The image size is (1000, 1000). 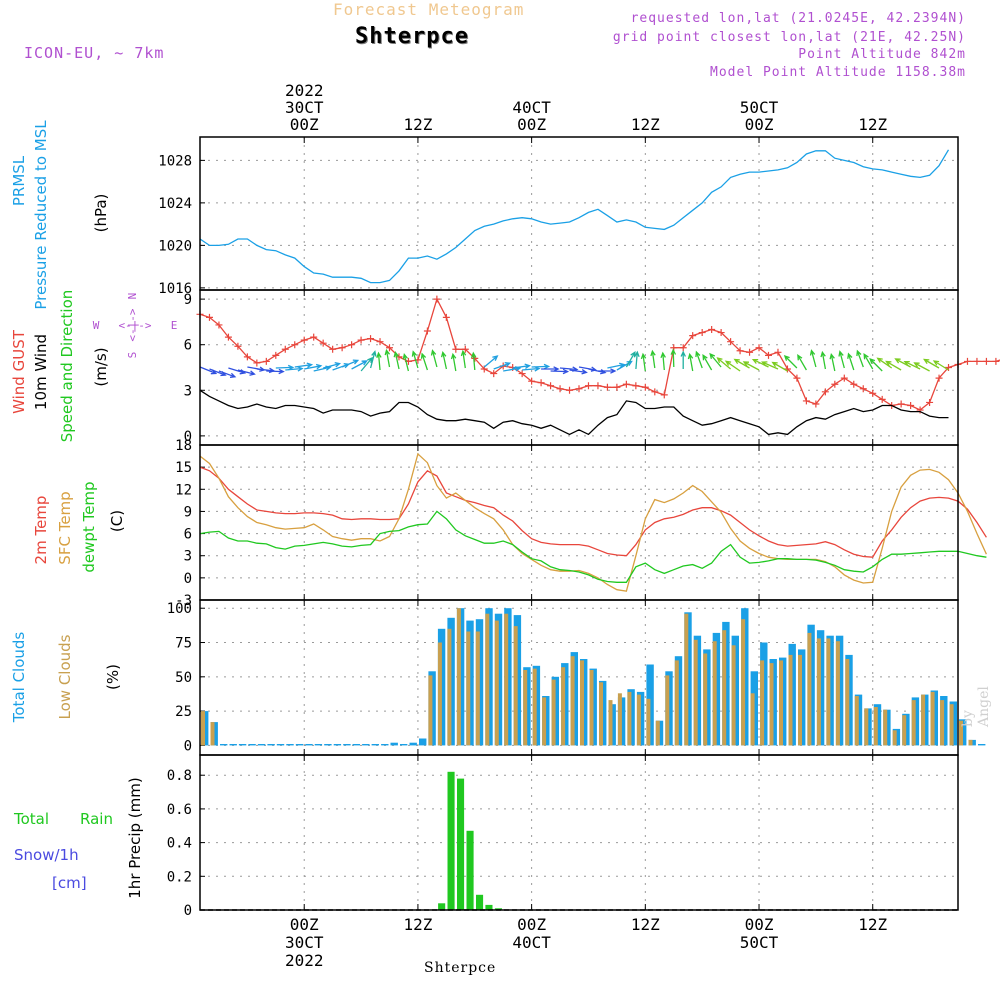 I want to click on compass-s: S, so click(x=132, y=355).